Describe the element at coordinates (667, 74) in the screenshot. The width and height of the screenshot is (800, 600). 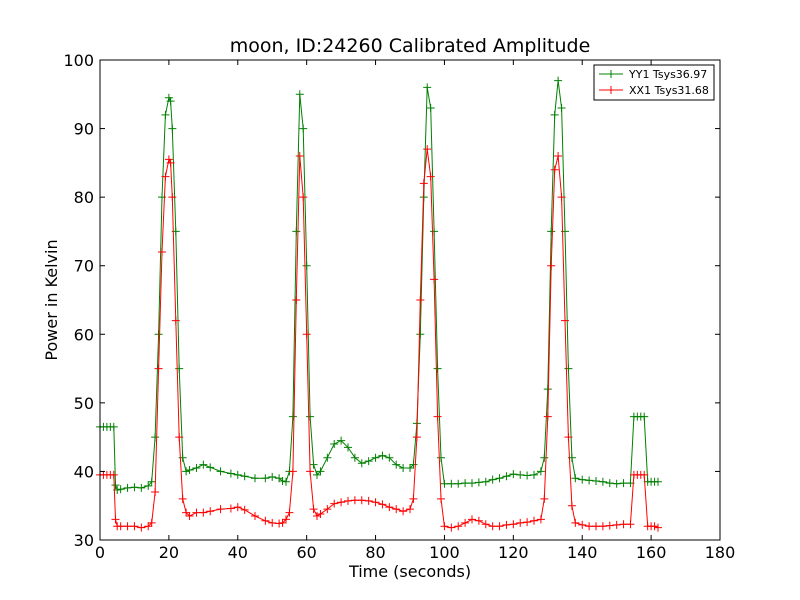
I see `legend-label-yy1: YY1 Tsys36.97` at that location.